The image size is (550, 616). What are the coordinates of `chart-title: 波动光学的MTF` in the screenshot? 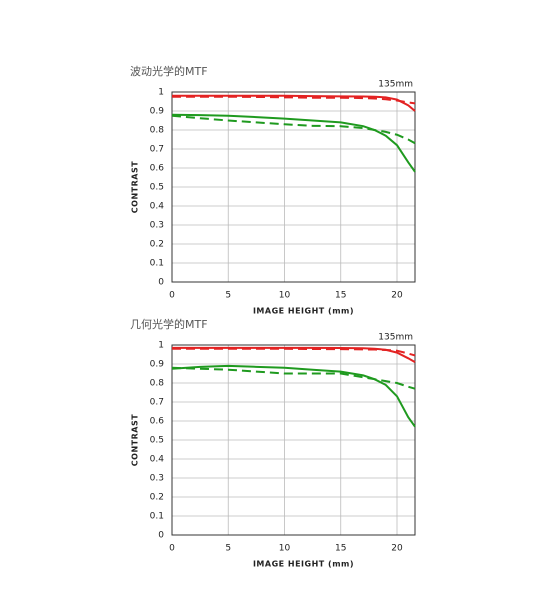 It's located at (169, 71).